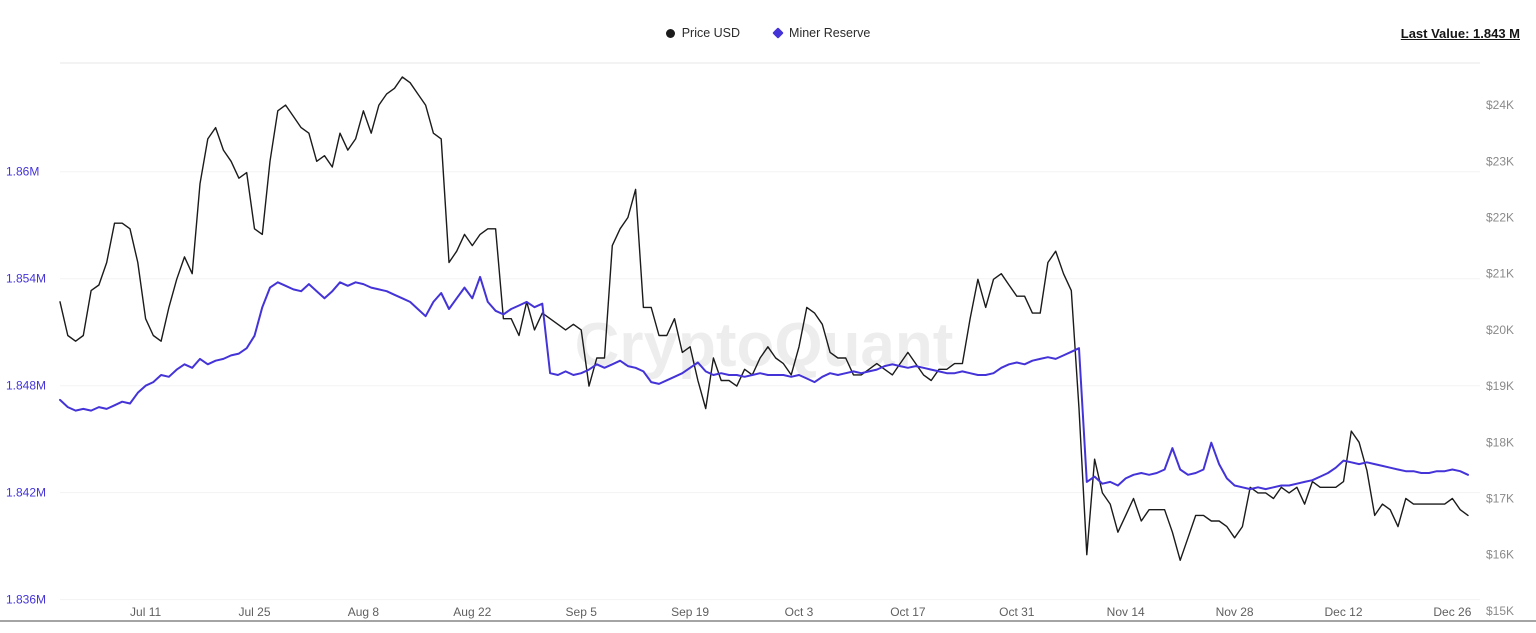 The width and height of the screenshot is (1536, 633). Describe the element at coordinates (26, 600) in the screenshot. I see `left-axis-tick-label: 1.836M` at that location.